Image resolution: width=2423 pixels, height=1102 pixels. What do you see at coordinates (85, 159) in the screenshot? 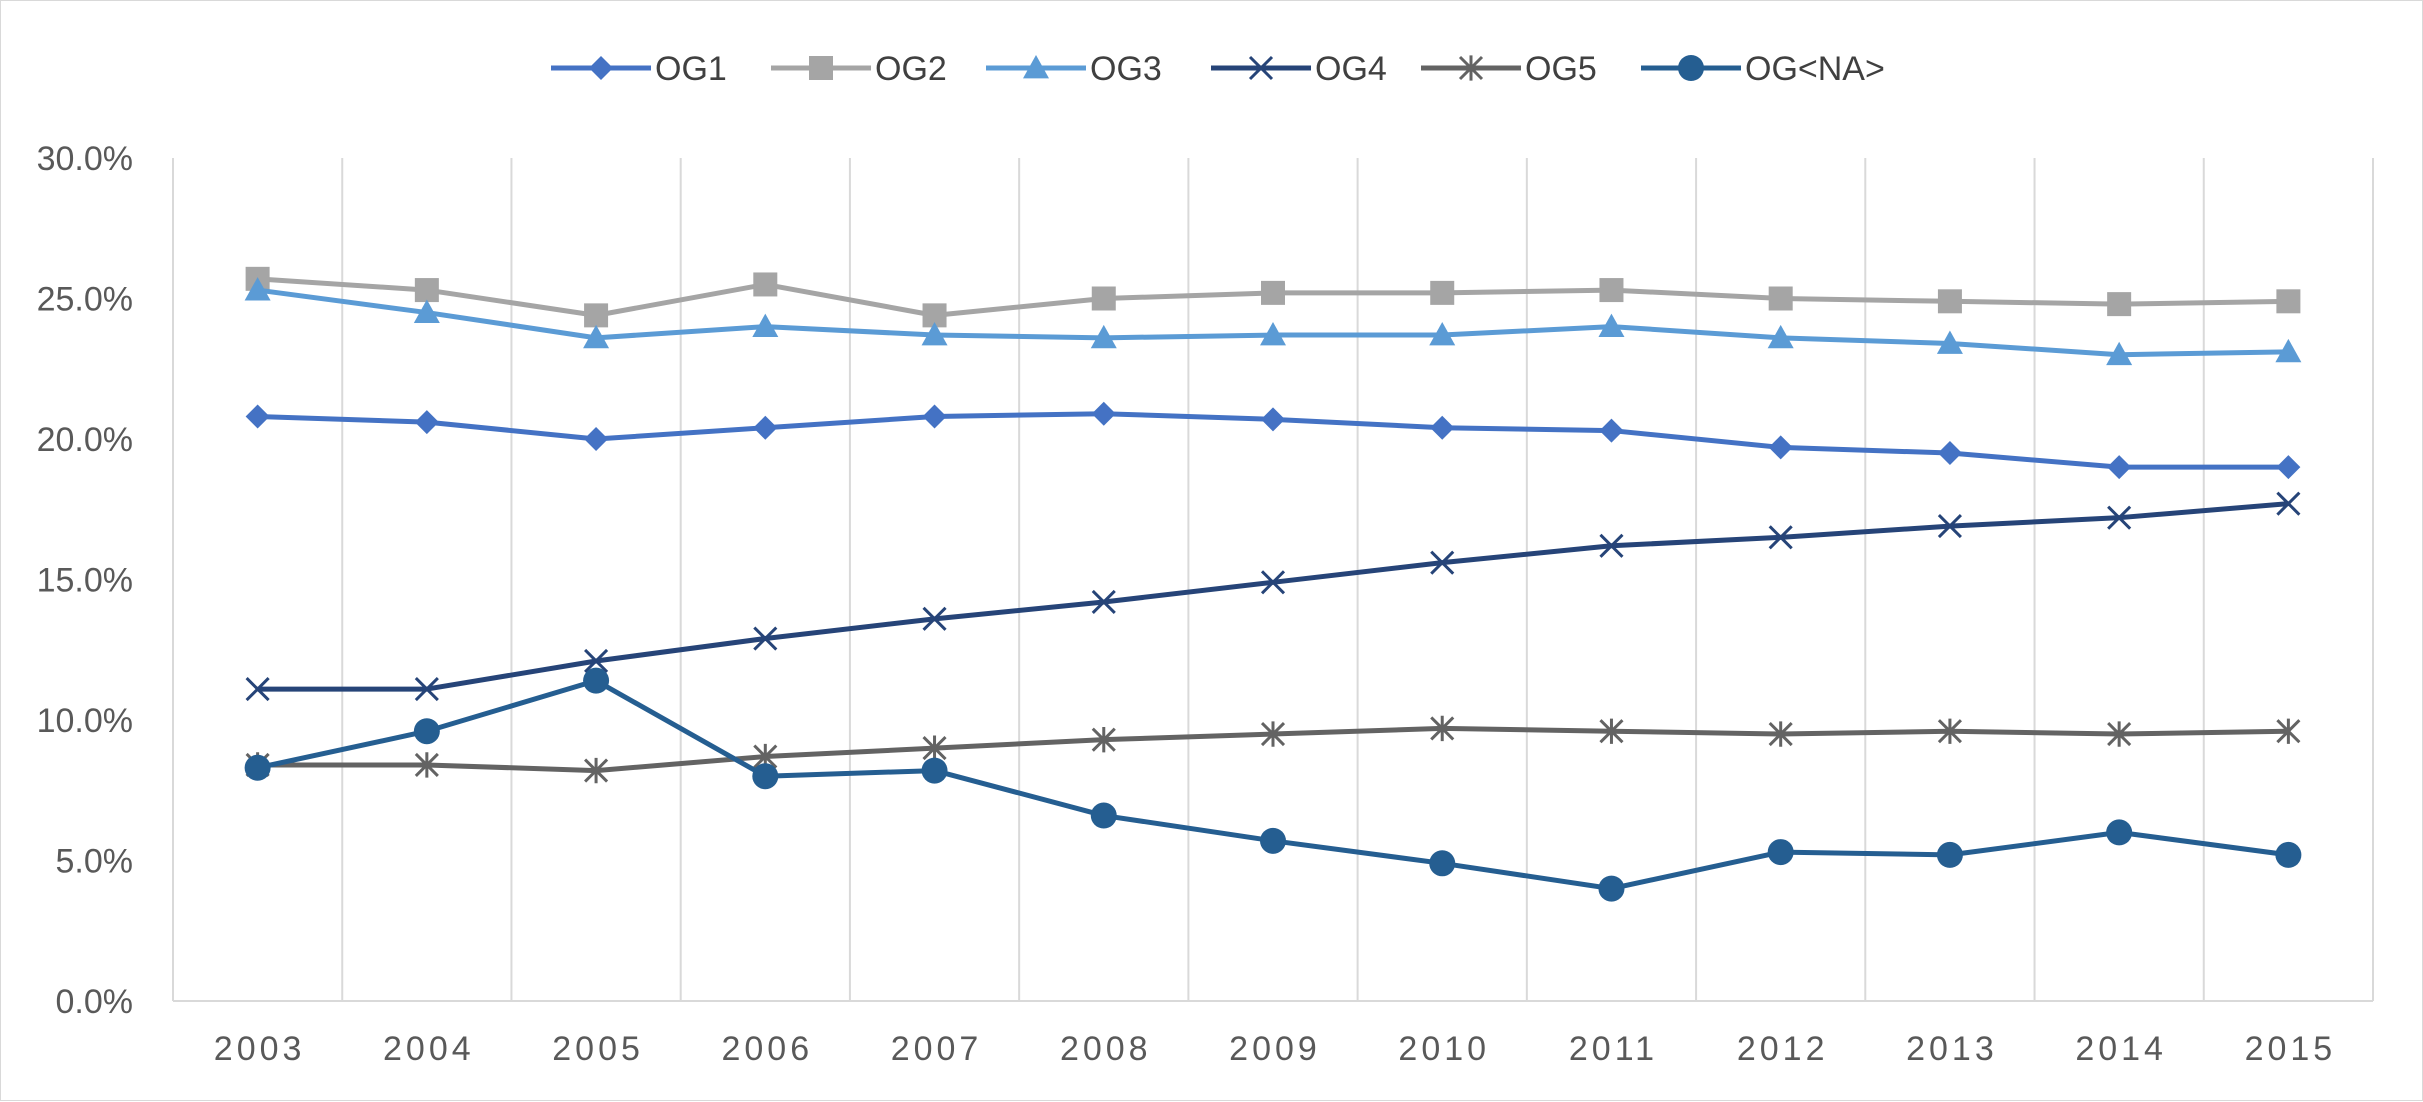
I see `y-tick-label: 30.0%` at bounding box center [85, 159].